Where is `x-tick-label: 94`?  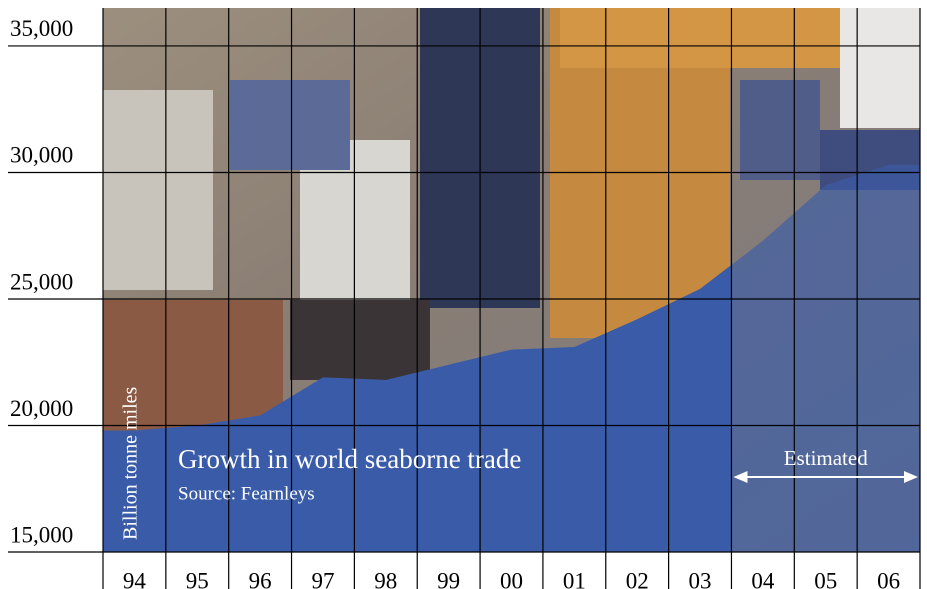 x-tick-label: 94 is located at coordinates (135, 578).